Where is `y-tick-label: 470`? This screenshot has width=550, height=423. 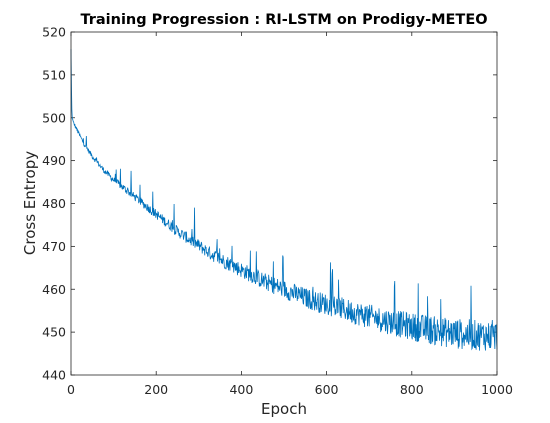
y-tick-label: 470 is located at coordinates (54, 246).